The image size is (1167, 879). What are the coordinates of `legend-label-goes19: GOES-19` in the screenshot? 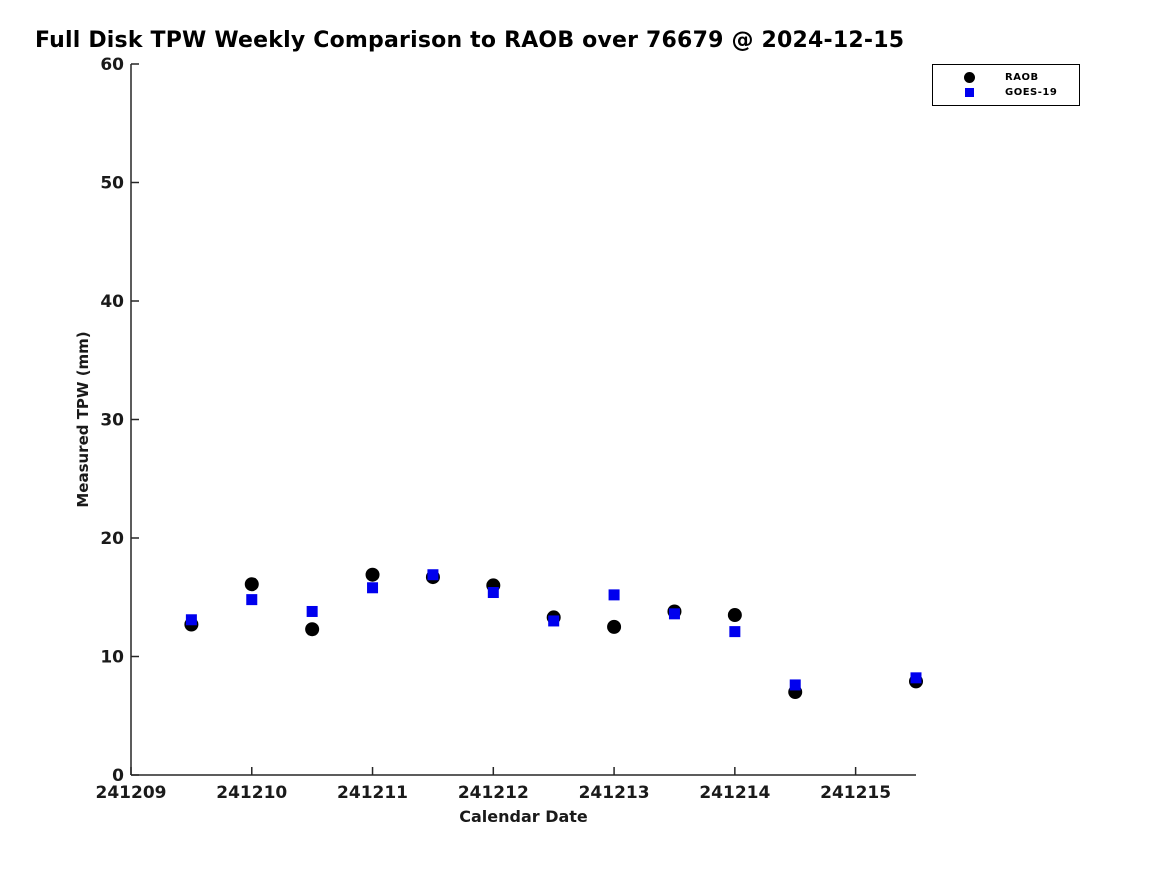 It's located at (1031, 92).